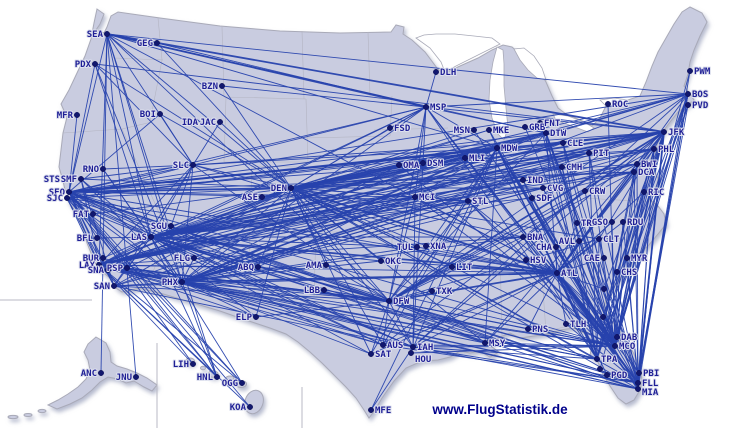  I want to click on airport-dot-tul, so click(417, 247).